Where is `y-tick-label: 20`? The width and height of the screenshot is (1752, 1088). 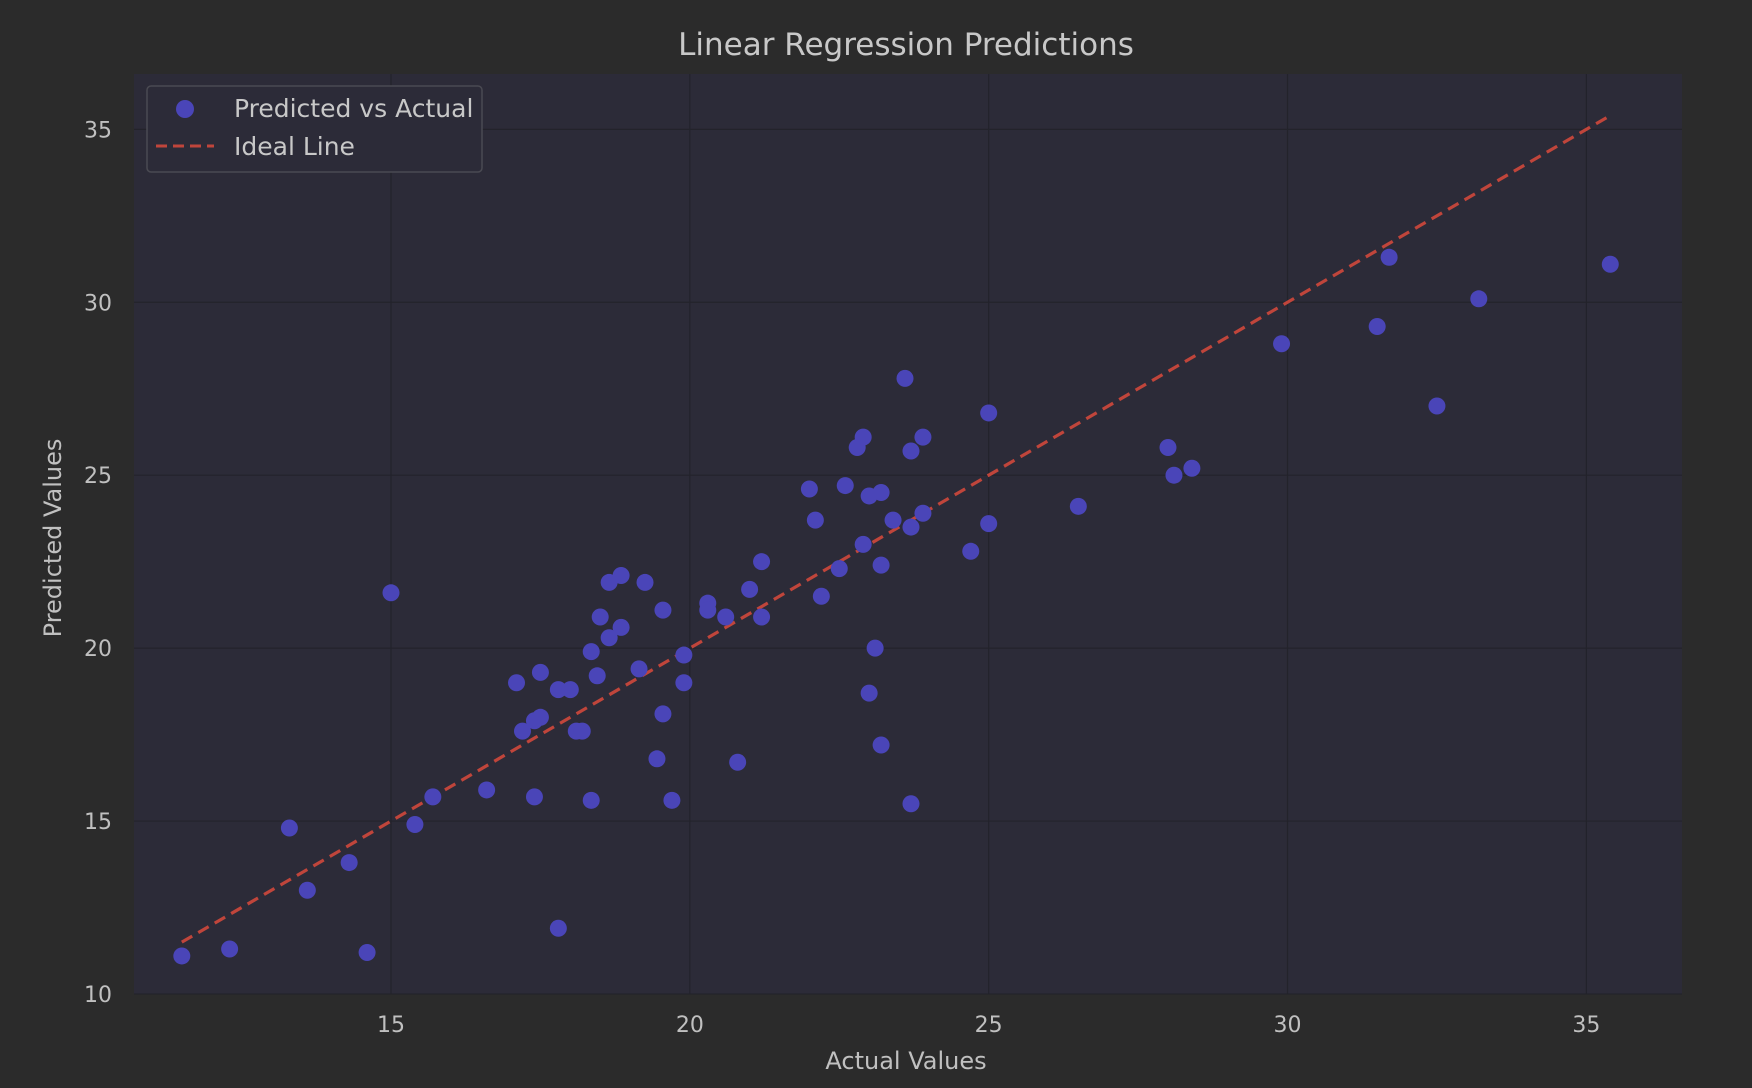 y-tick-label: 20 is located at coordinates (98, 649).